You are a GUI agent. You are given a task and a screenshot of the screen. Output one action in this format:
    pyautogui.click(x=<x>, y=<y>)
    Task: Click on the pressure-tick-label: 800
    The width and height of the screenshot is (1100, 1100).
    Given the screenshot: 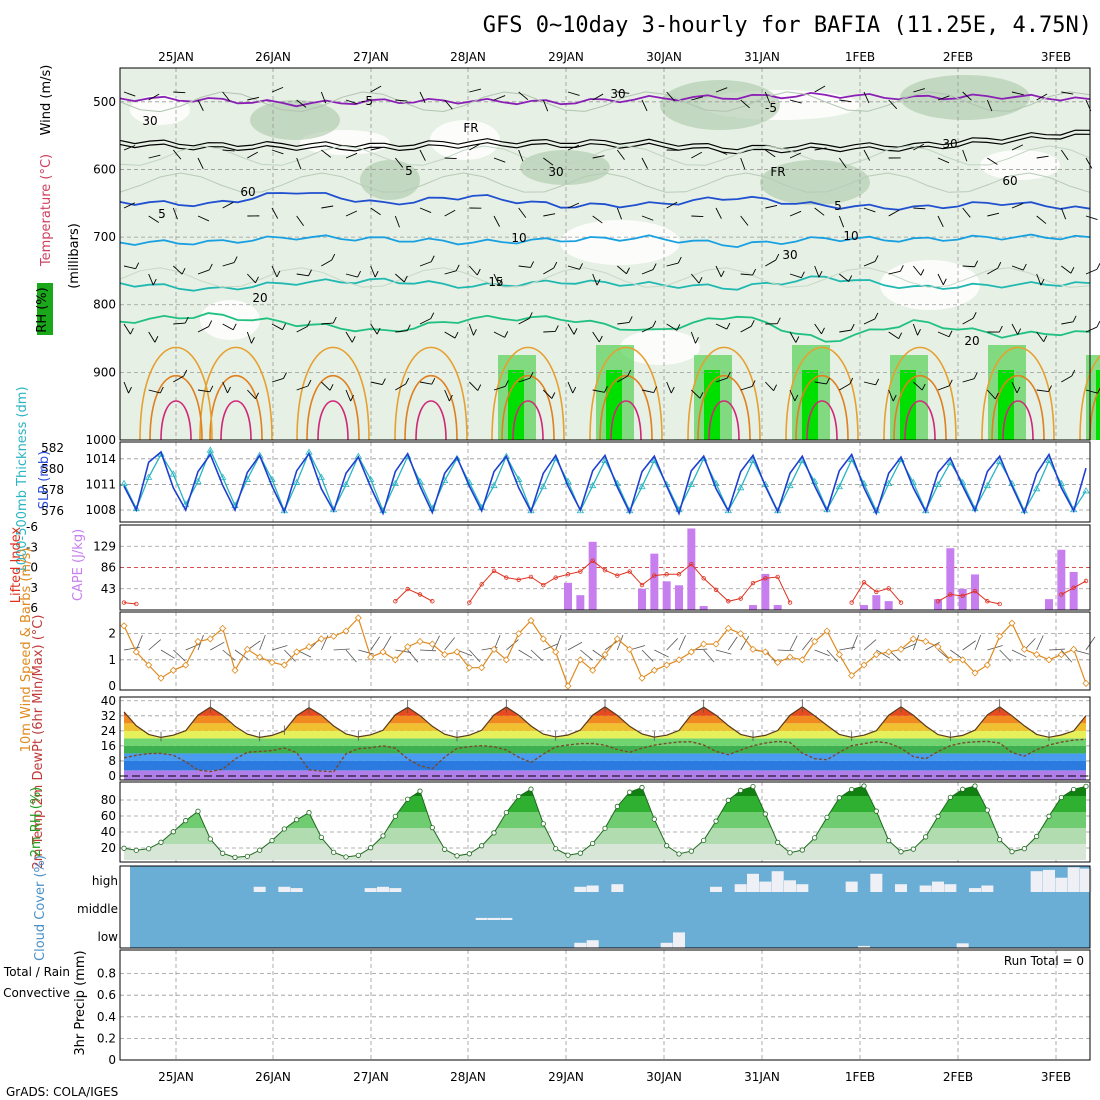 What is the action you would take?
    pyautogui.click(x=104, y=305)
    